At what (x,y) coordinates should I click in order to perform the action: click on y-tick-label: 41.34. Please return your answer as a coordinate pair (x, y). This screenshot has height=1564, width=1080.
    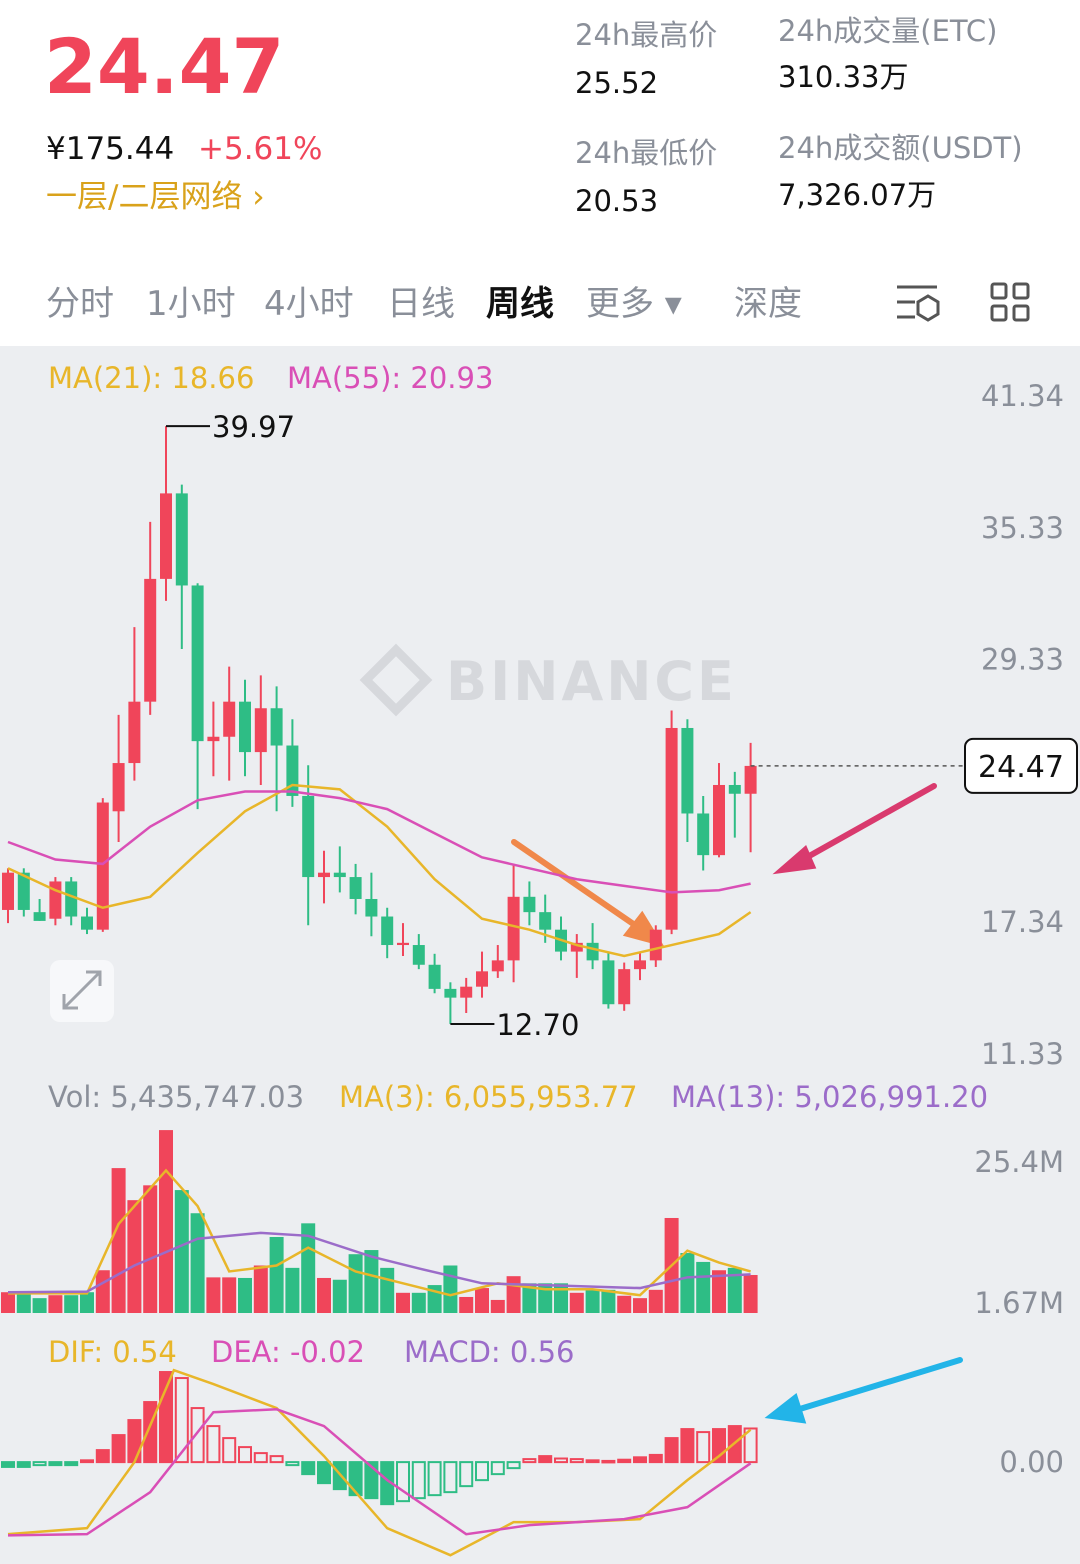
    Looking at the image, I should click on (1022, 396).